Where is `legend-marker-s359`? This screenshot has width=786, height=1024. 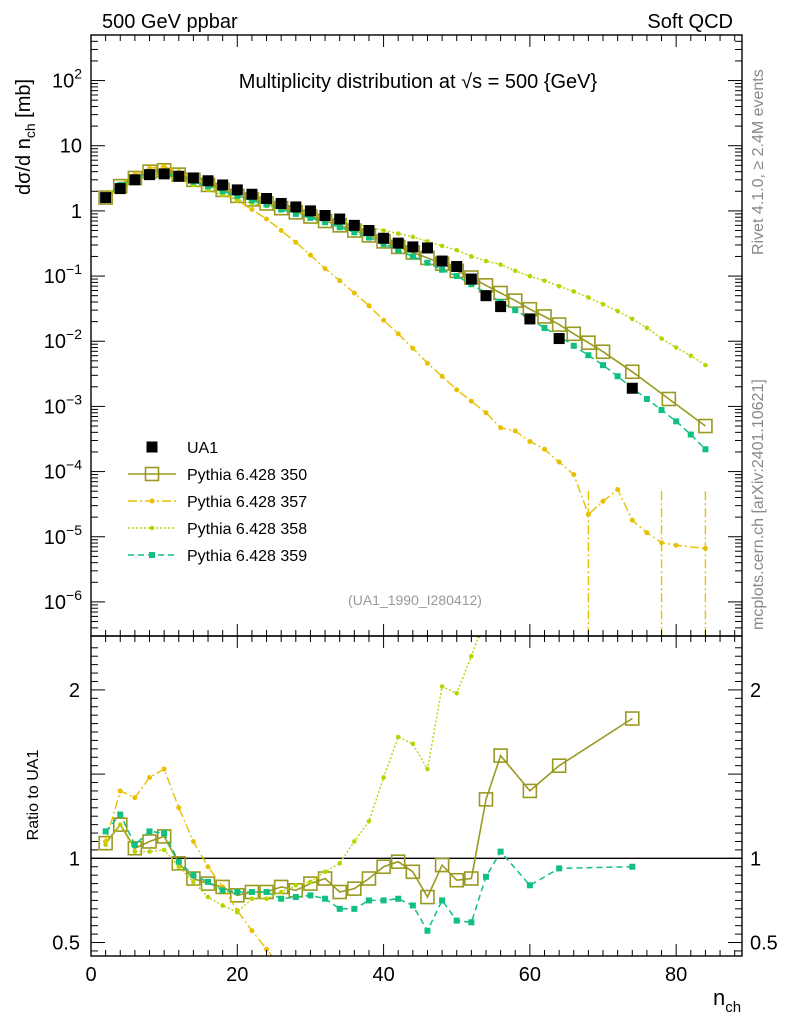 legend-marker-s359 is located at coordinates (152, 555).